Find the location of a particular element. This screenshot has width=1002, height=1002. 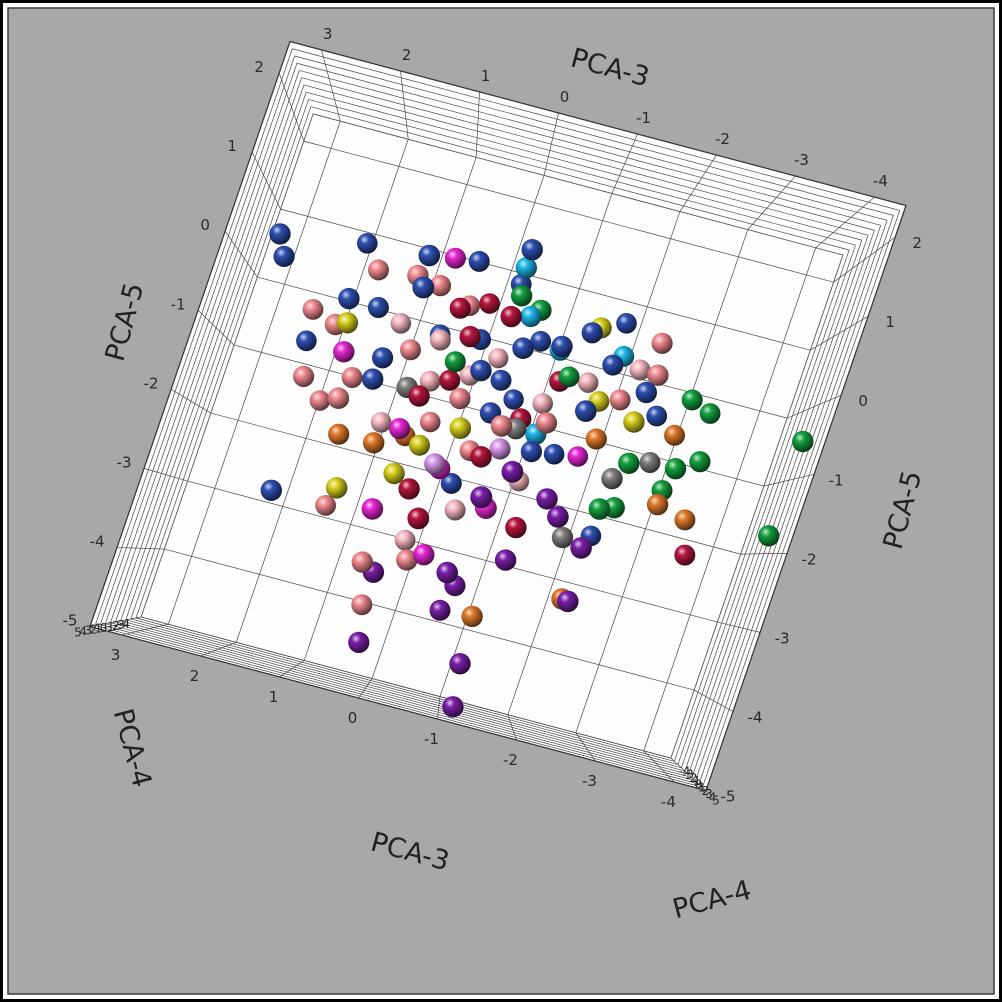

x-tick-label: 2 is located at coordinates (195, 676).